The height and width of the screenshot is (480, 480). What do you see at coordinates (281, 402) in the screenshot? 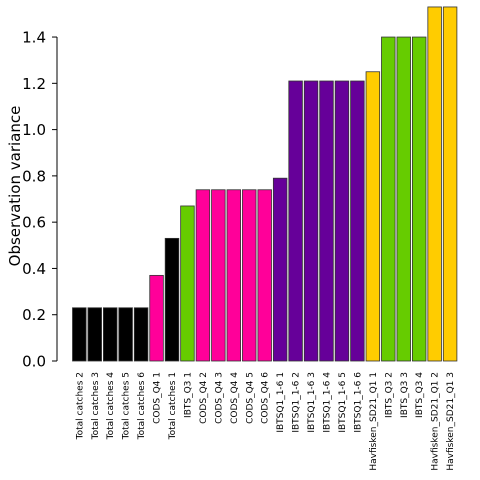
I see `x-tick-label: IBTSQ1_1-6 1` at bounding box center [281, 402].